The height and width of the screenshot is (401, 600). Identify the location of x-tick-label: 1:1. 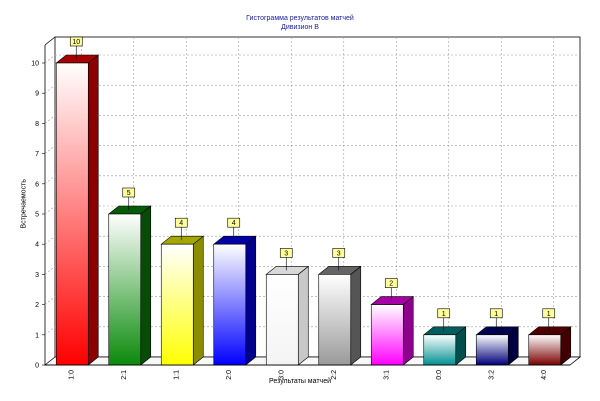
(176, 375).